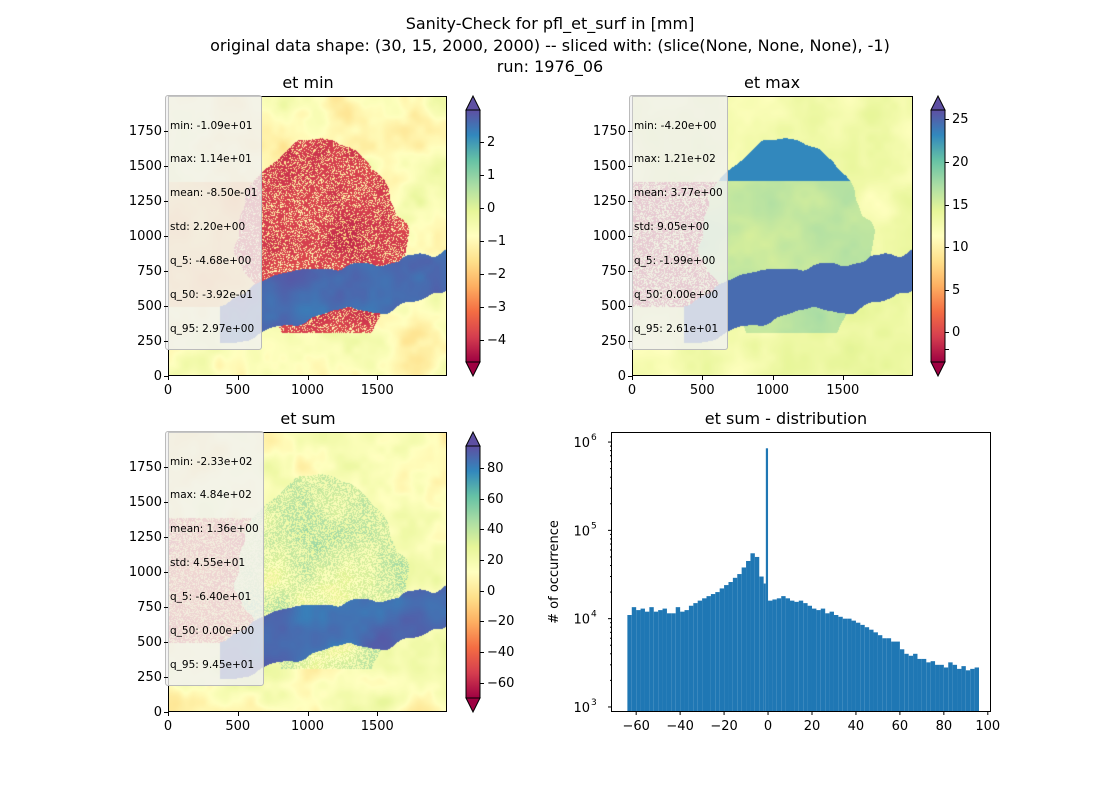 This screenshot has width=1100, height=800. I want to click on x-tick-label: 0, so click(768, 726).